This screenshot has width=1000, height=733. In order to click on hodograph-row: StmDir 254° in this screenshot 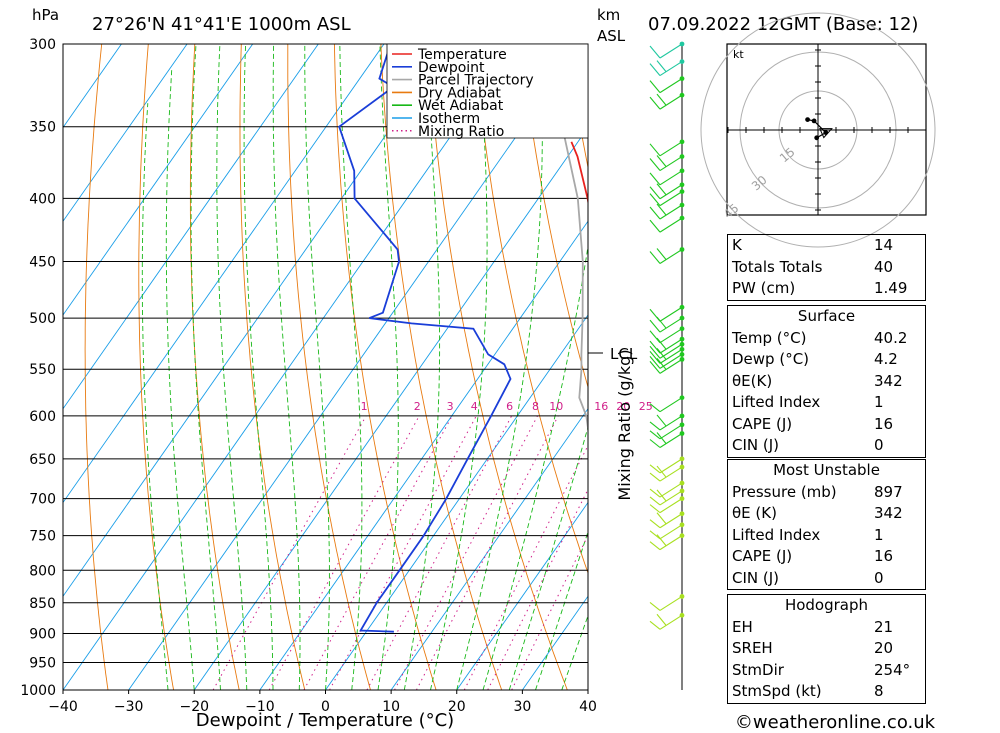, I will do `click(826, 671)`.